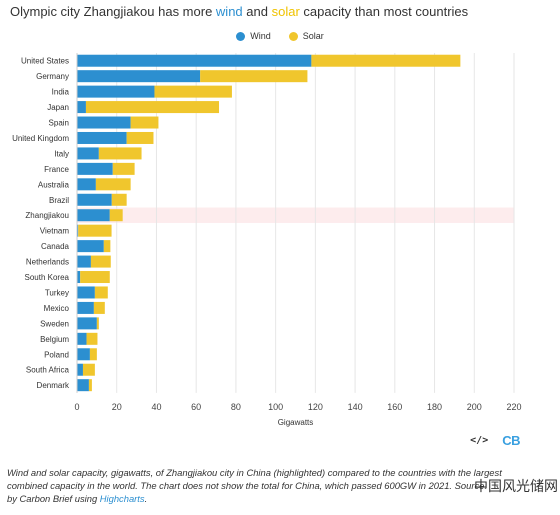 The image size is (560, 515). What do you see at coordinates (139, 76) in the screenshot?
I see `bar-wind-germany` at bounding box center [139, 76].